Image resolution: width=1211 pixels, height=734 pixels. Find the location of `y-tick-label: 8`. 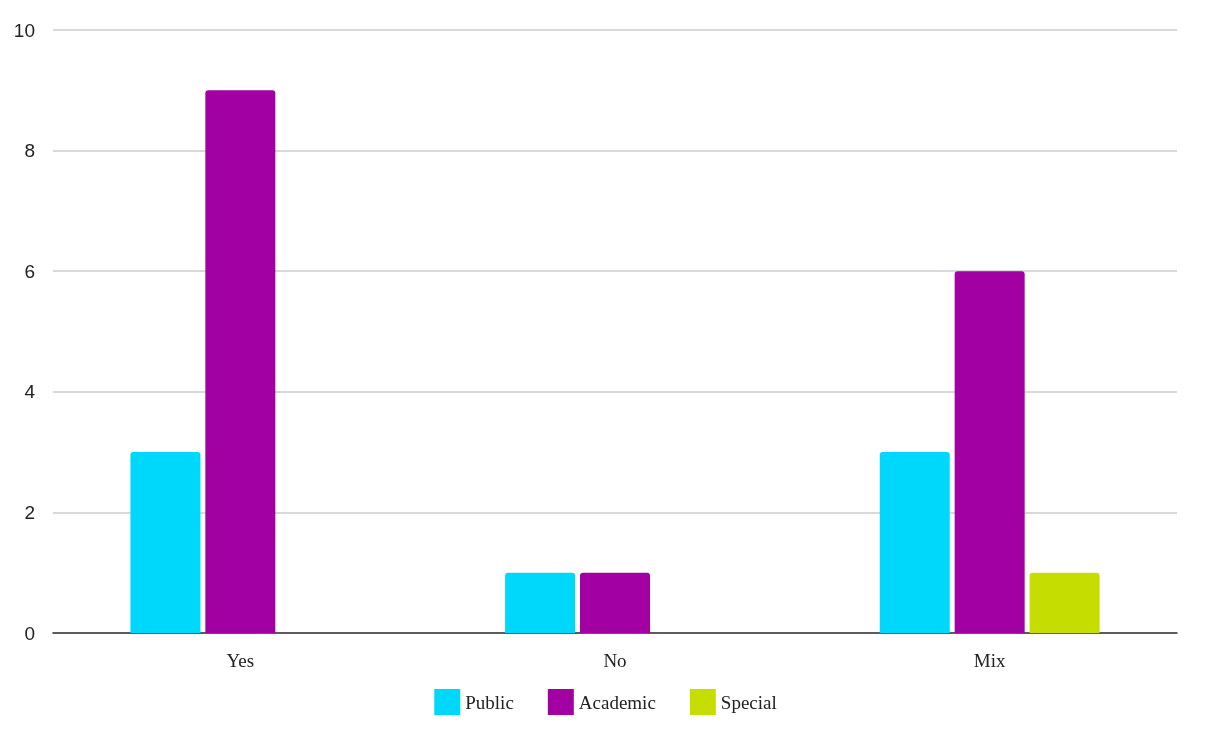

y-tick-label: 8 is located at coordinates (29, 151).